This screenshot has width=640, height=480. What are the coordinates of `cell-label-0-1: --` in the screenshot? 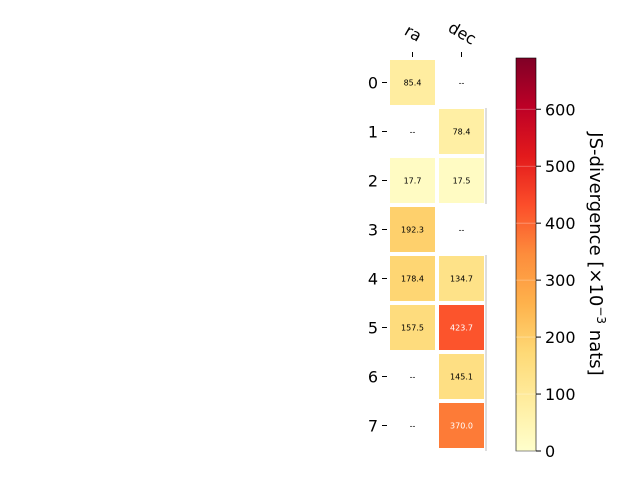 It's located at (462, 83).